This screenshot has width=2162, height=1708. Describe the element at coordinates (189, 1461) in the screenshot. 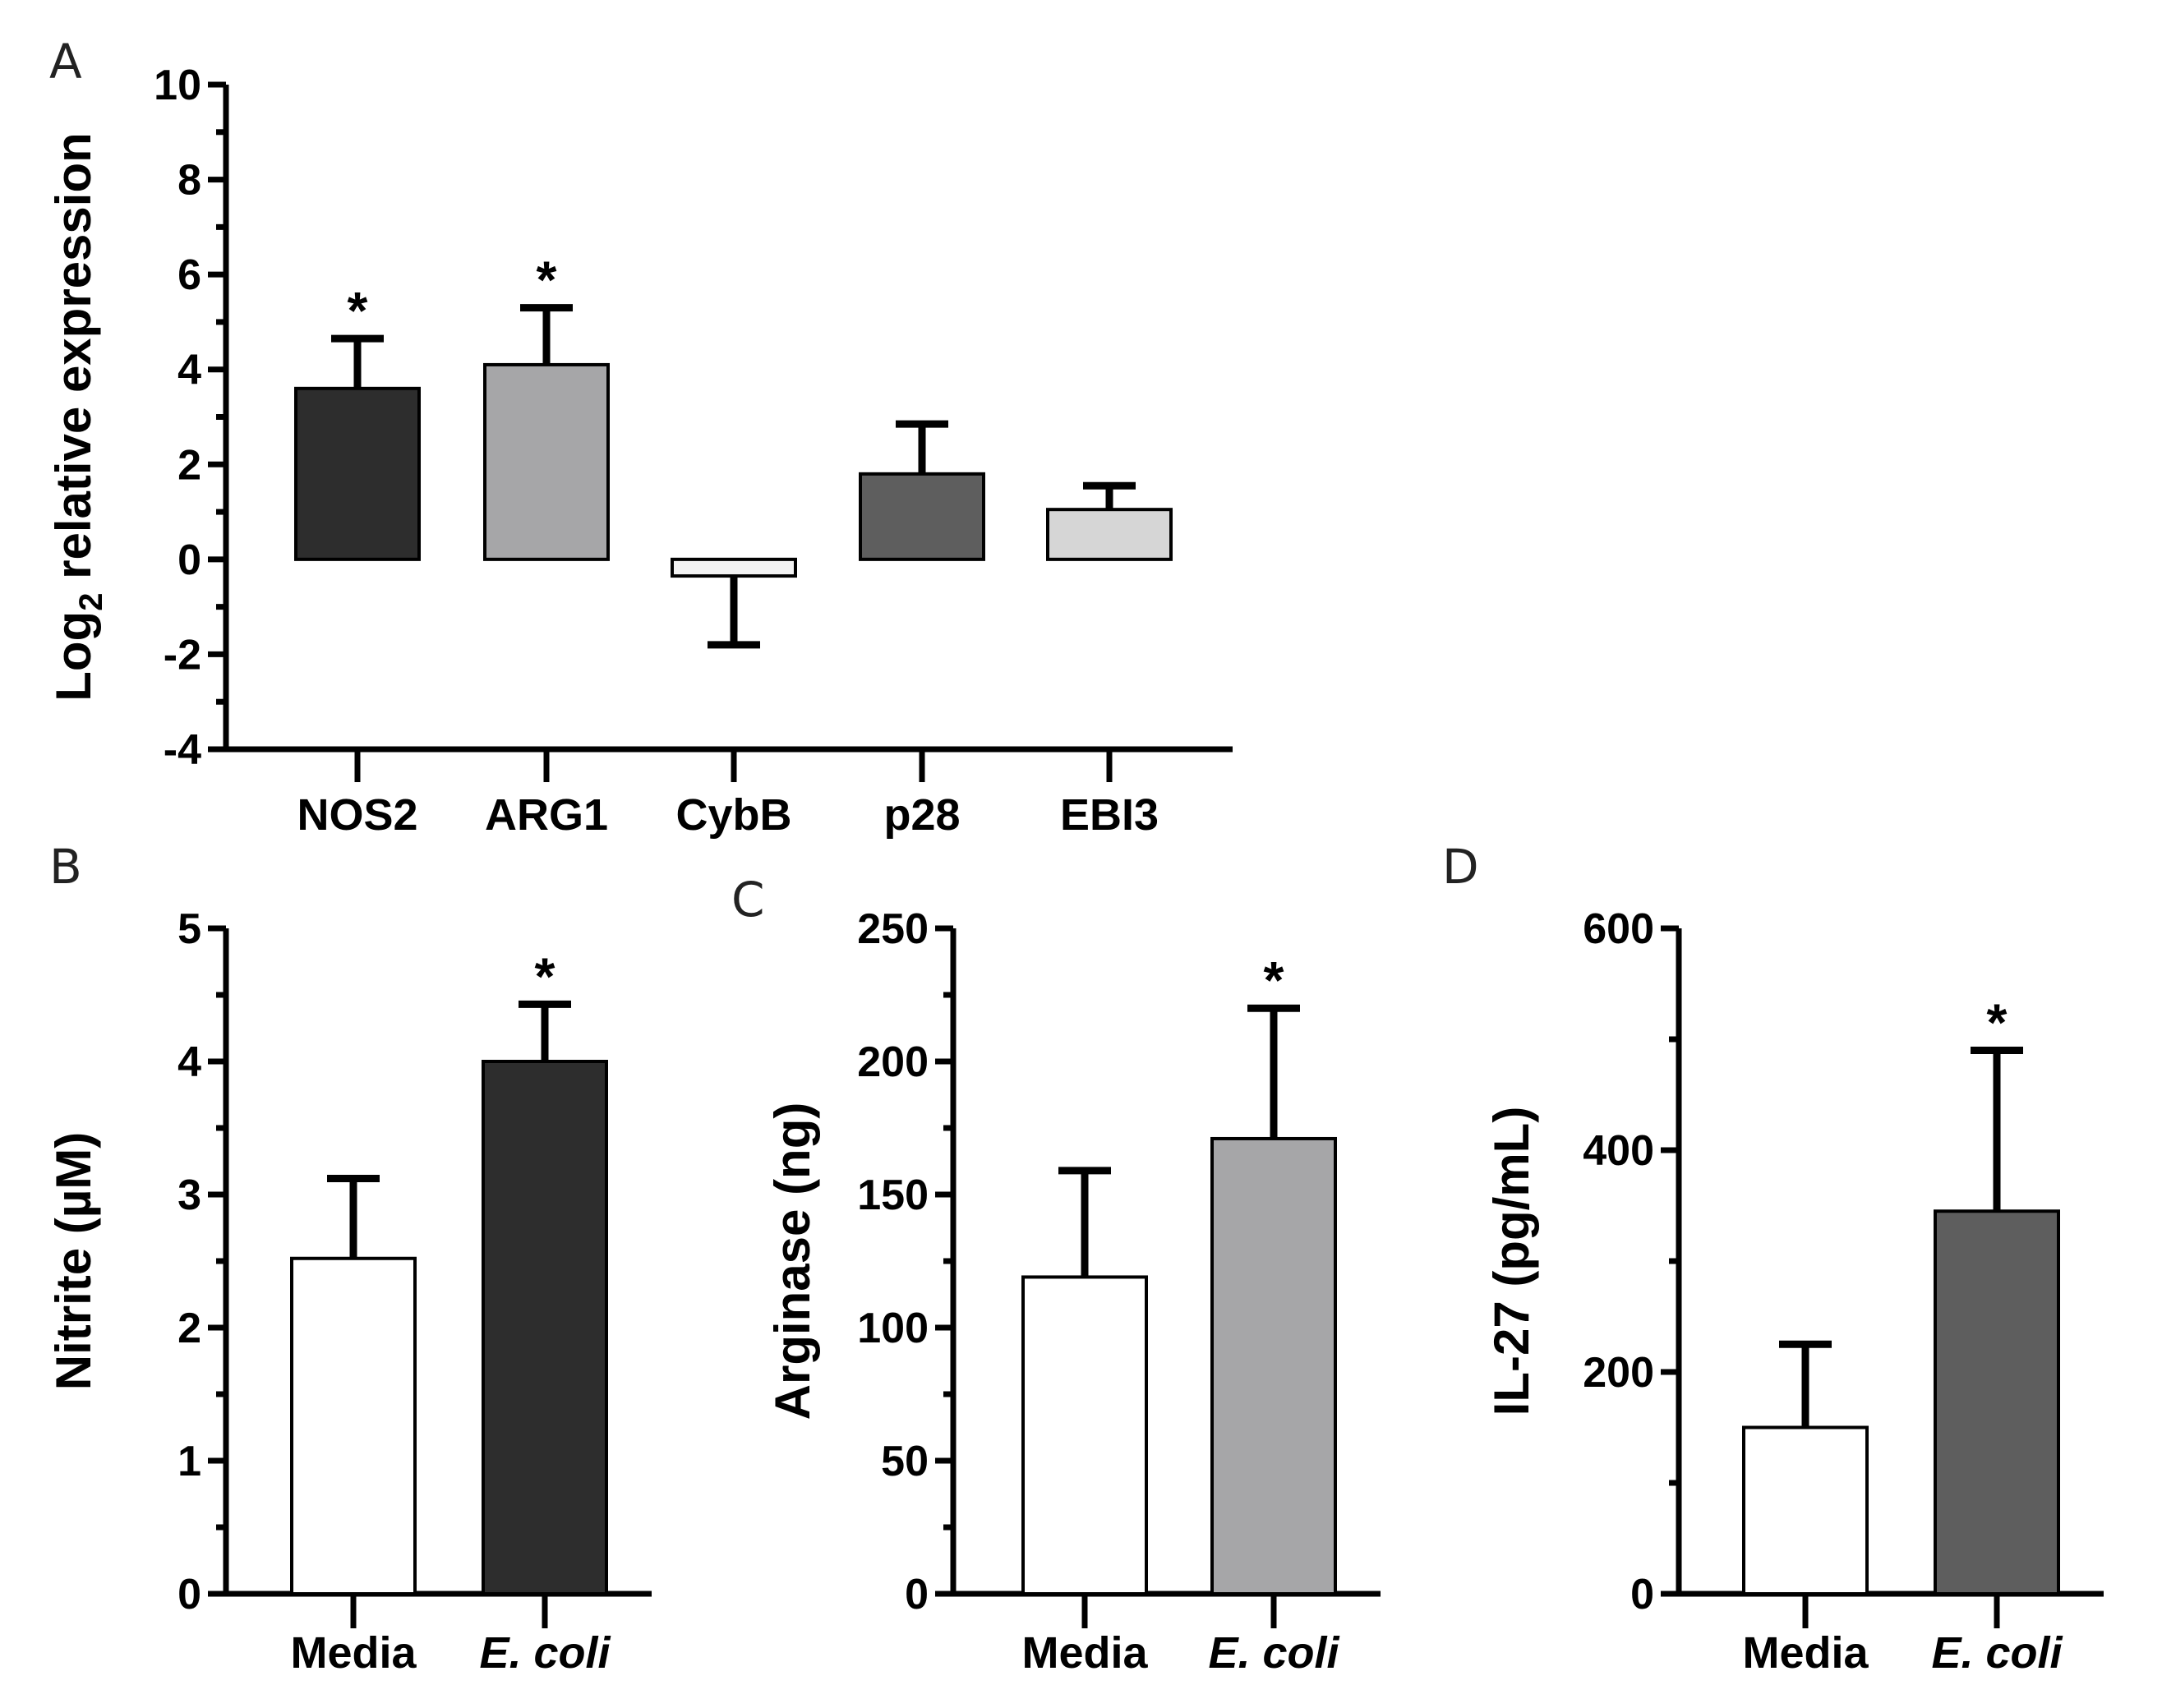

I see `y-tick-label: 1` at that location.